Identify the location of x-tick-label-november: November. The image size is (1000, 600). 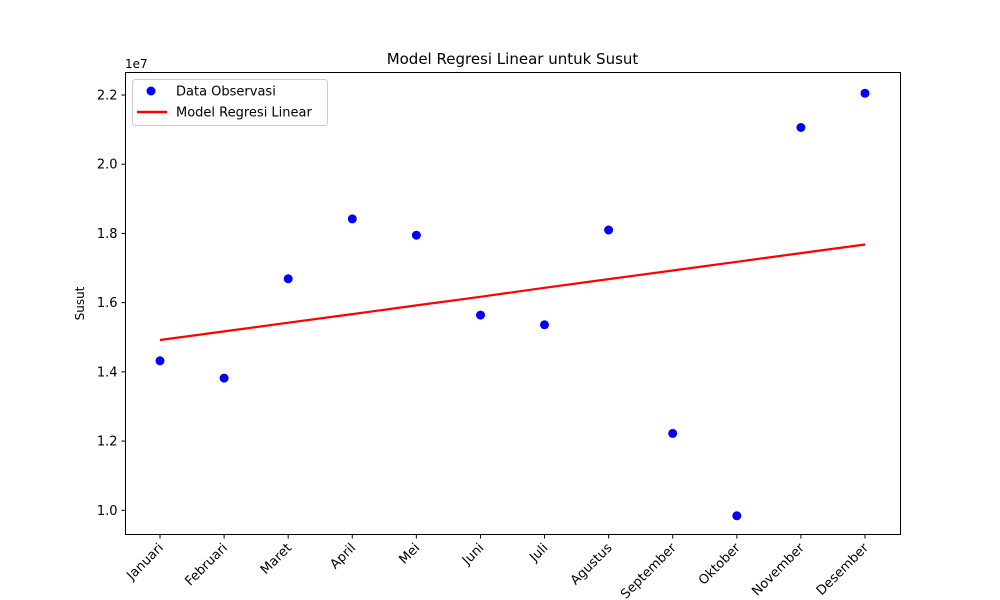
(778, 569).